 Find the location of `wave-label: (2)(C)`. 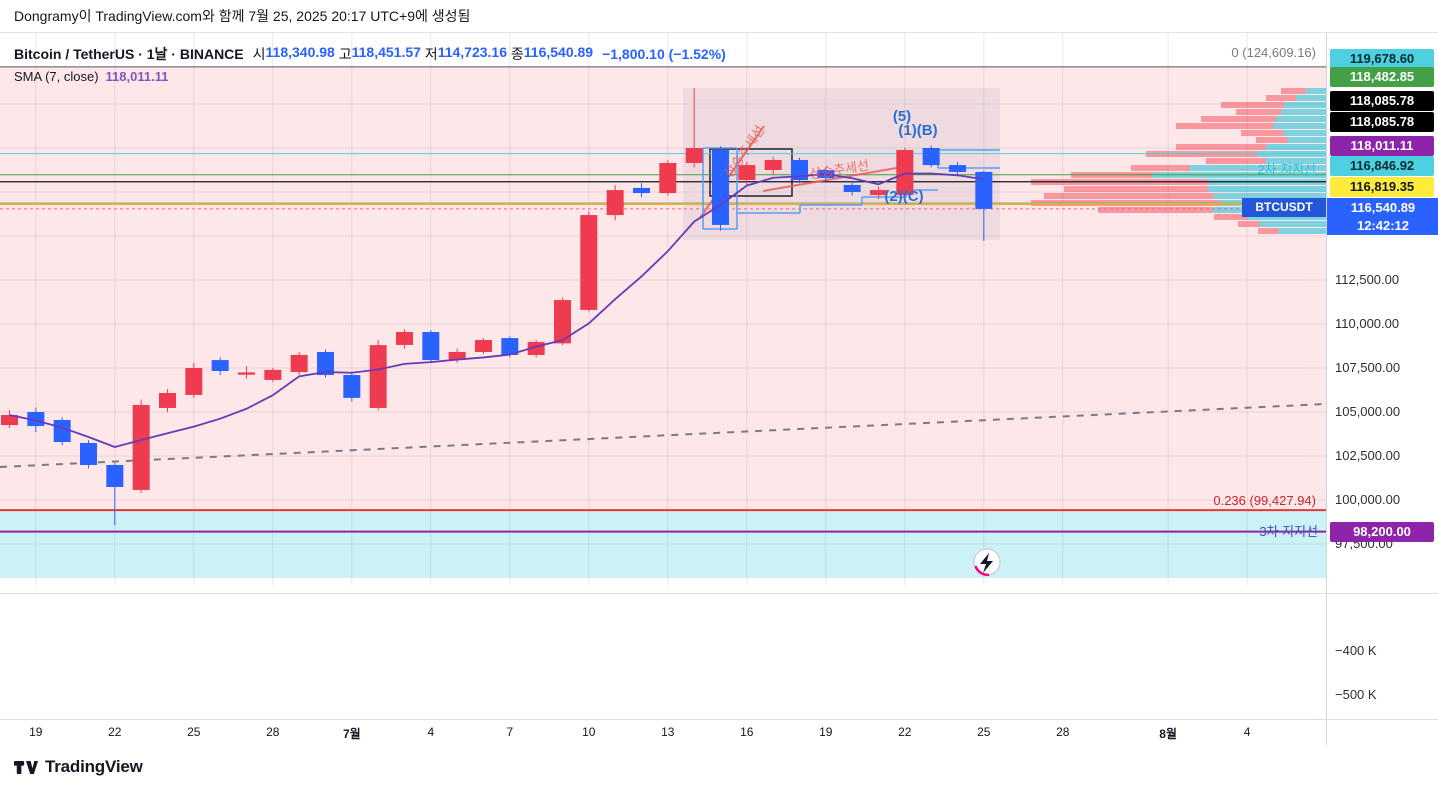

wave-label: (2)(C) is located at coordinates (903, 196).